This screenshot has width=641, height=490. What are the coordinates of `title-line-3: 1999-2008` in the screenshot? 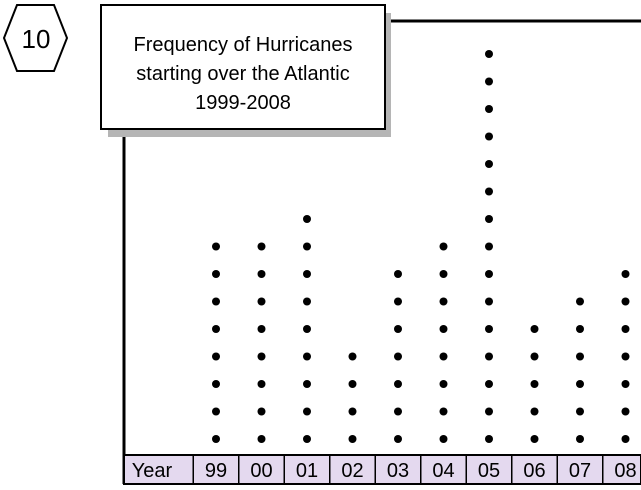 It's located at (243, 103).